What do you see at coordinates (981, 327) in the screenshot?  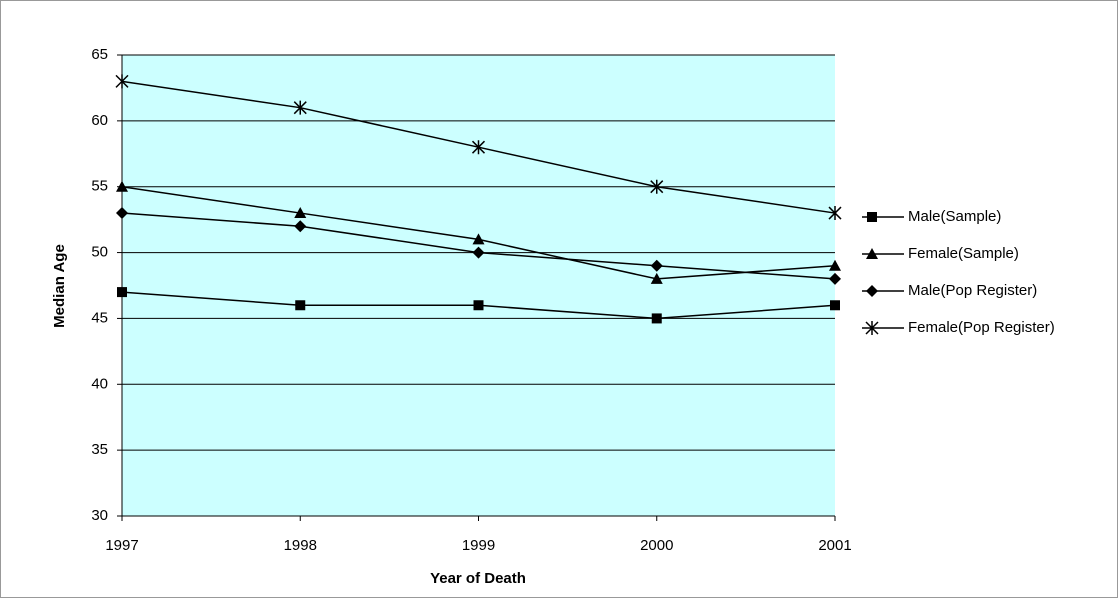 I see `legend-label: Female(Pop Register)` at bounding box center [981, 327].